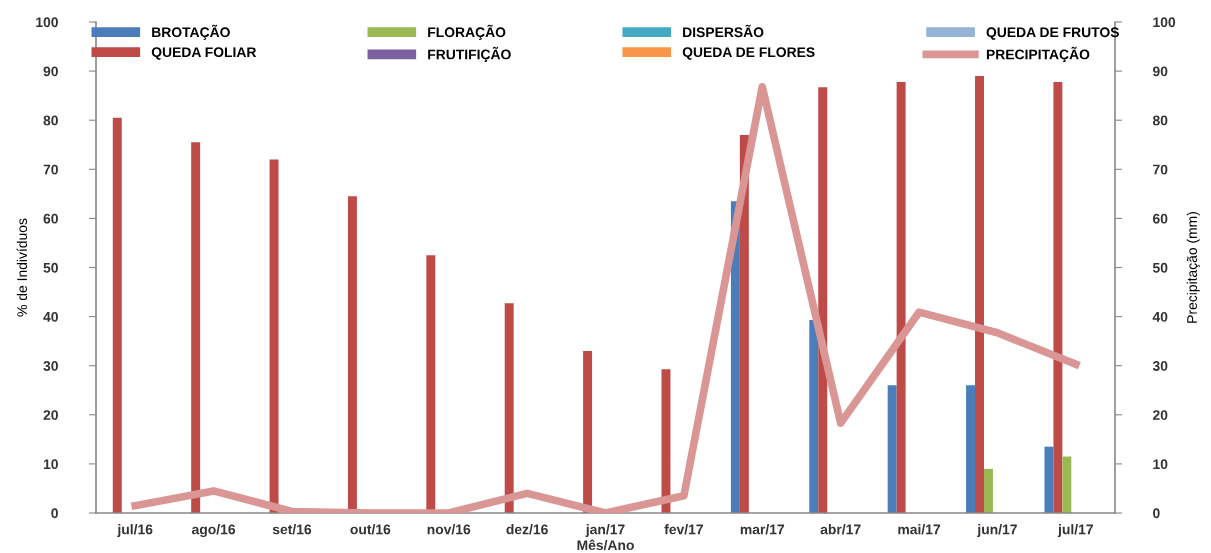 The height and width of the screenshot is (553, 1211). What do you see at coordinates (748, 53) in the screenshot?
I see `legend-label: QUEDA DE FLORES` at bounding box center [748, 53].